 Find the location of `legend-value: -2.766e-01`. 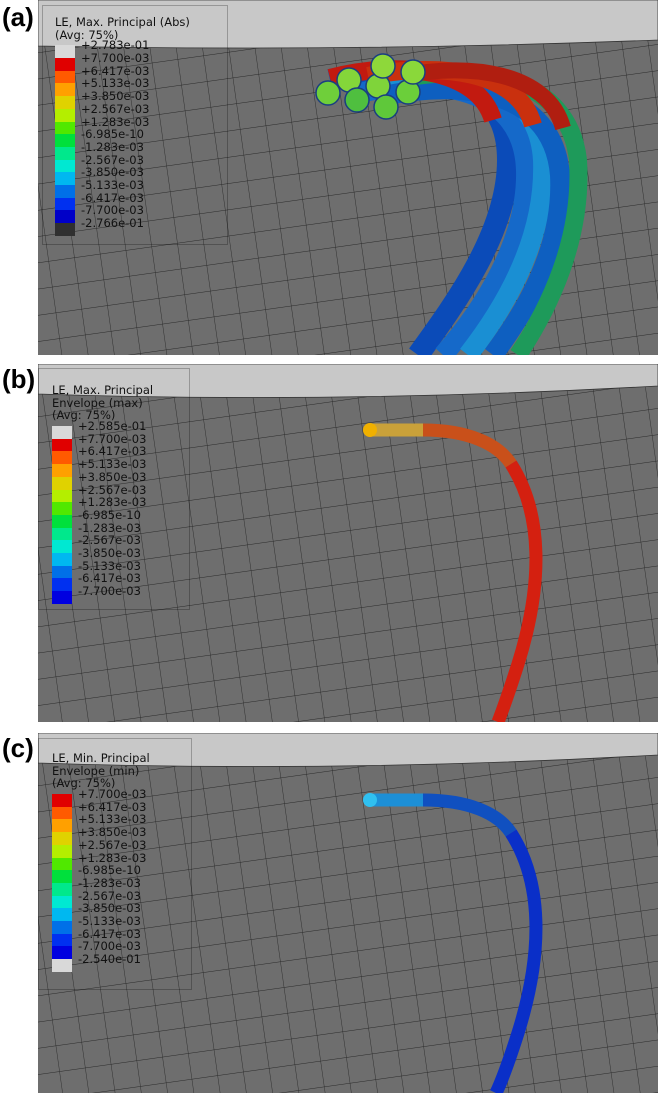

legend-value: -2.766e-01 is located at coordinates (112, 223).